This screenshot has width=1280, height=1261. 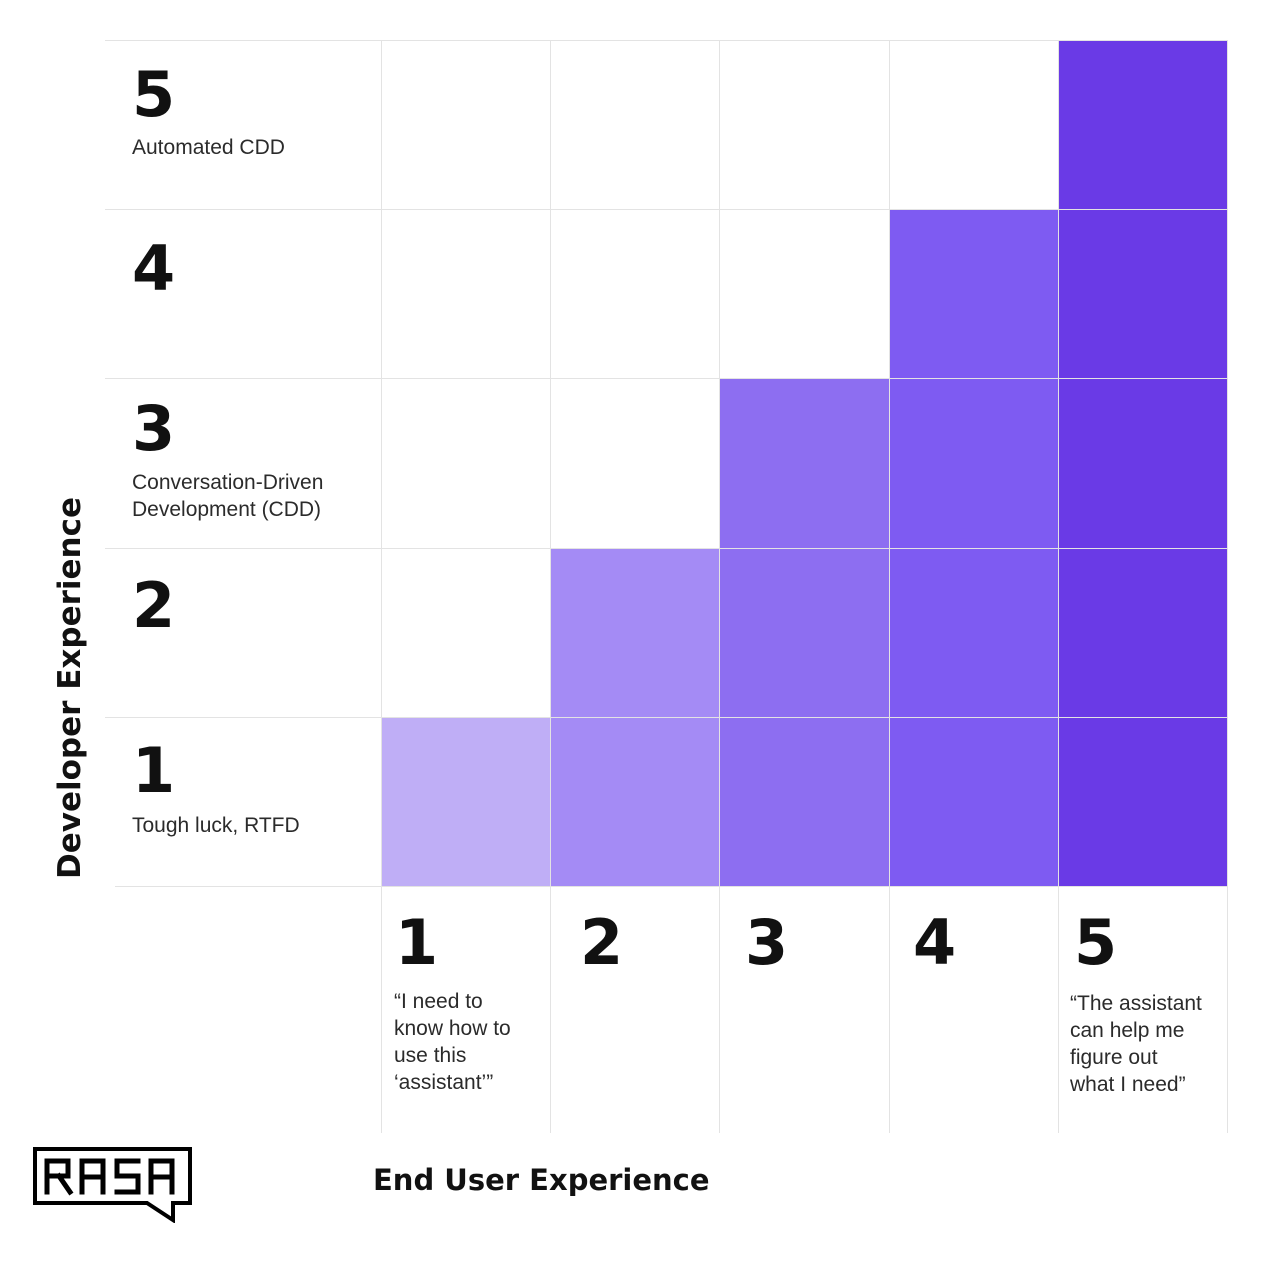 What do you see at coordinates (430, 1055) in the screenshot?
I see `column-level-label: use this` at bounding box center [430, 1055].